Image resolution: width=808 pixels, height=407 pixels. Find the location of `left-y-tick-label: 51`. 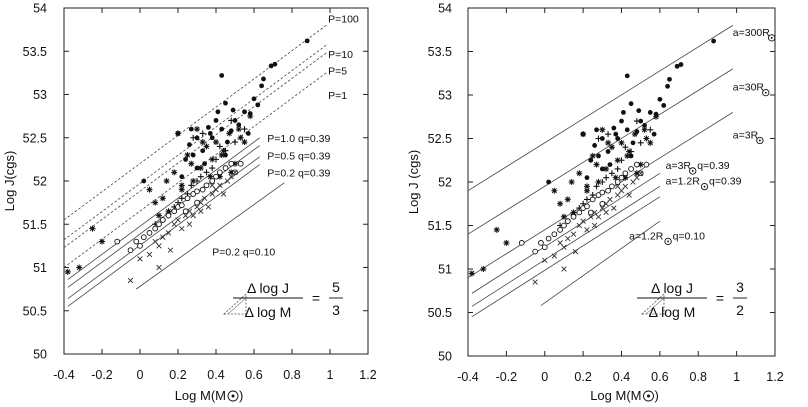

left-y-tick-label: 51 is located at coordinates (40, 268).